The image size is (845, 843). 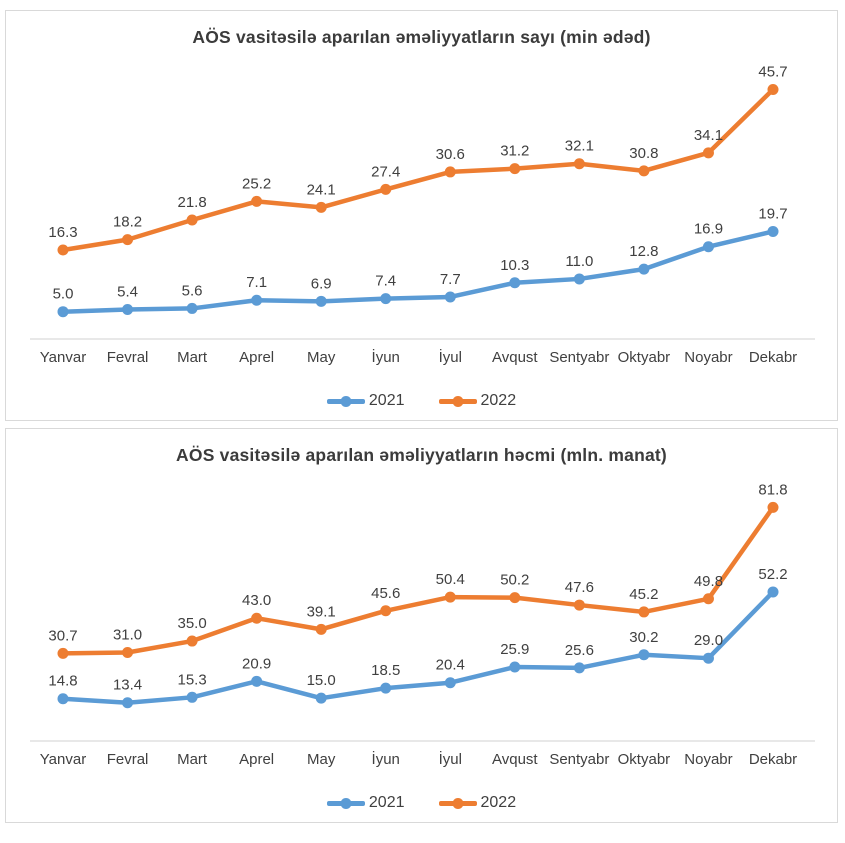 What do you see at coordinates (127, 685) in the screenshot?
I see `data-point-label: 13.4` at bounding box center [127, 685].